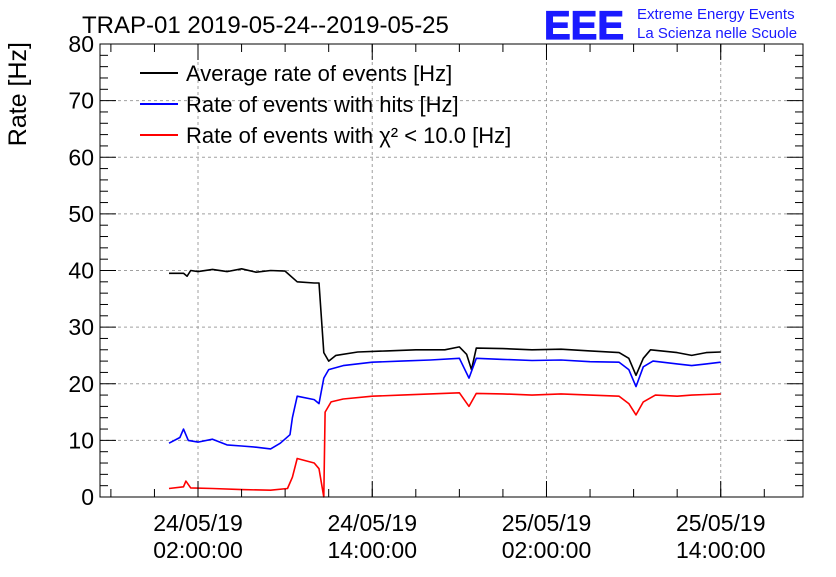  Describe the element at coordinates (87, 497) in the screenshot. I see `y-tick-label: 0` at that location.